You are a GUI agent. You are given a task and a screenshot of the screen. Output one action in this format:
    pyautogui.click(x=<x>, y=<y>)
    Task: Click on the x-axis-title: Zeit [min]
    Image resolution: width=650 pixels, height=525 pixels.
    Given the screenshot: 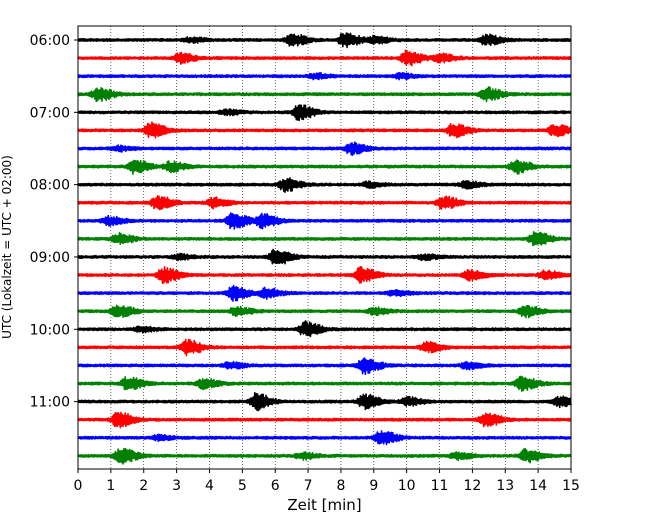 What is the action you would take?
    pyautogui.click(x=324, y=505)
    